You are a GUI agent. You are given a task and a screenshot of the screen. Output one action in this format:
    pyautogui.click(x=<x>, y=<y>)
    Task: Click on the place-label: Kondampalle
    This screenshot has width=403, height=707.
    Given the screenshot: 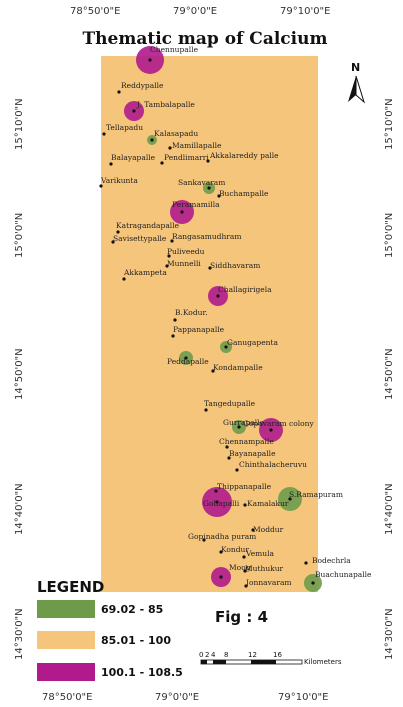 What is the action you would take?
    pyautogui.click(x=238, y=367)
    